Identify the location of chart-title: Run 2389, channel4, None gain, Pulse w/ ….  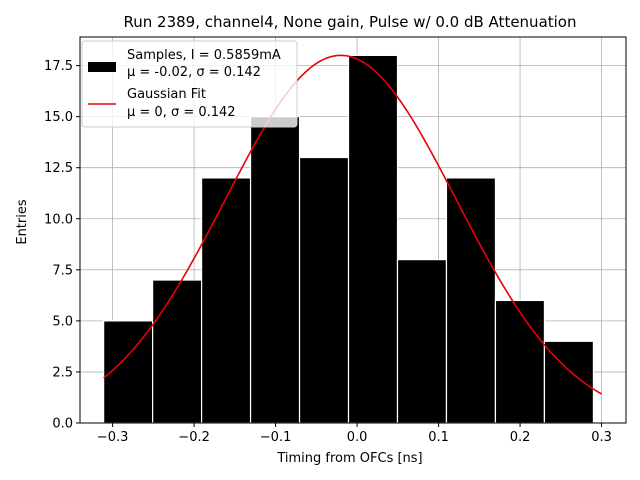
(350, 22).